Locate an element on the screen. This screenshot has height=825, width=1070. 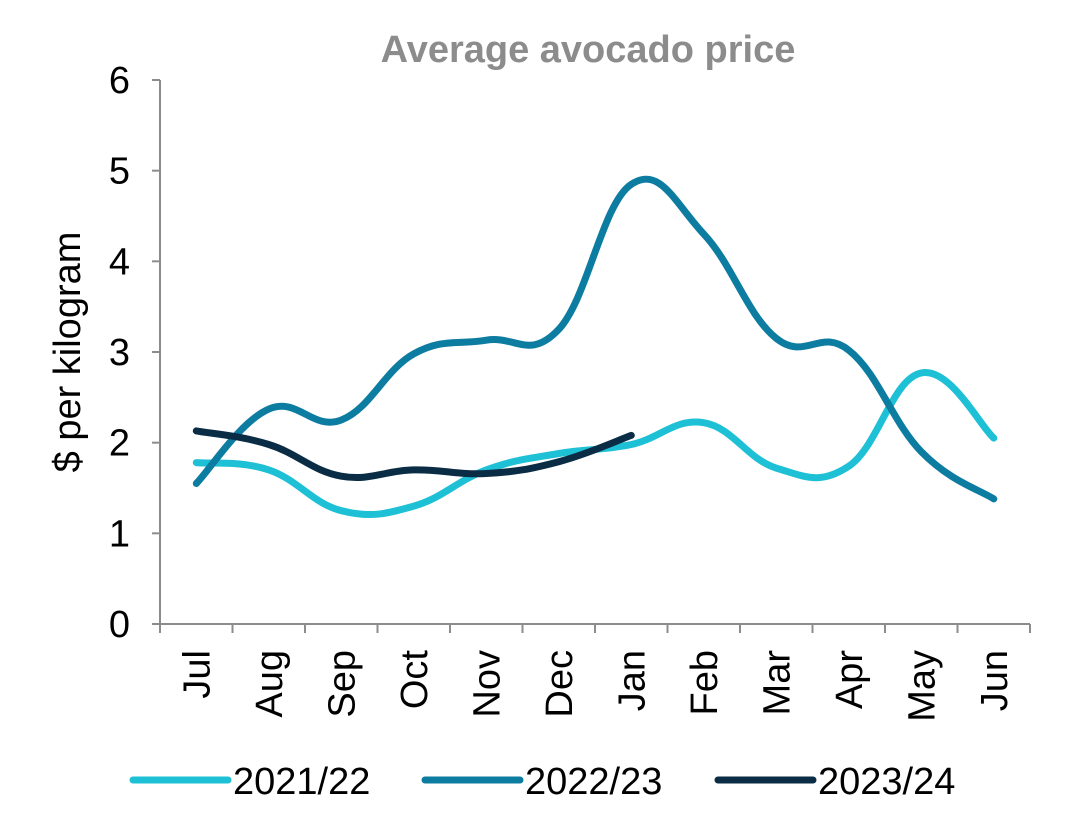
x-tick-label: Jul is located at coordinates (197, 674).